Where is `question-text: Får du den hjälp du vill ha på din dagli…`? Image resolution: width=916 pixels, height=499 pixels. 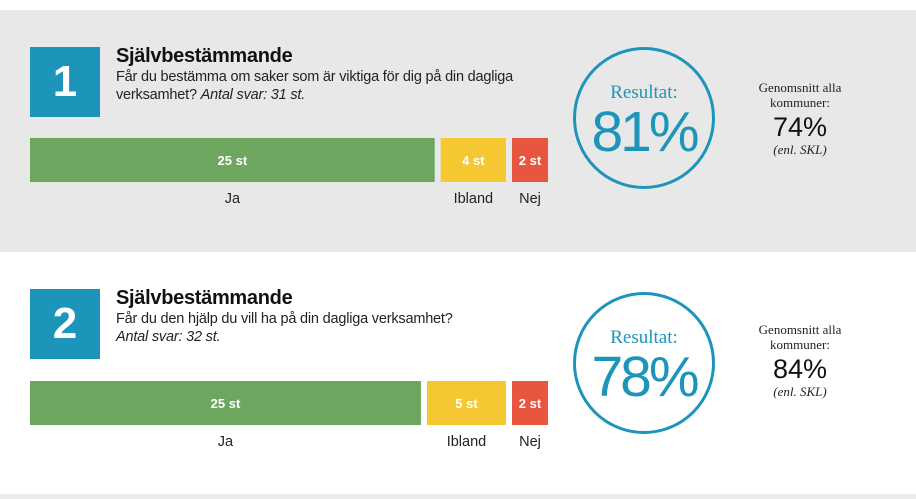 question-text: Får du den hjälp du vill ha på din dagli… is located at coordinates (338, 328).